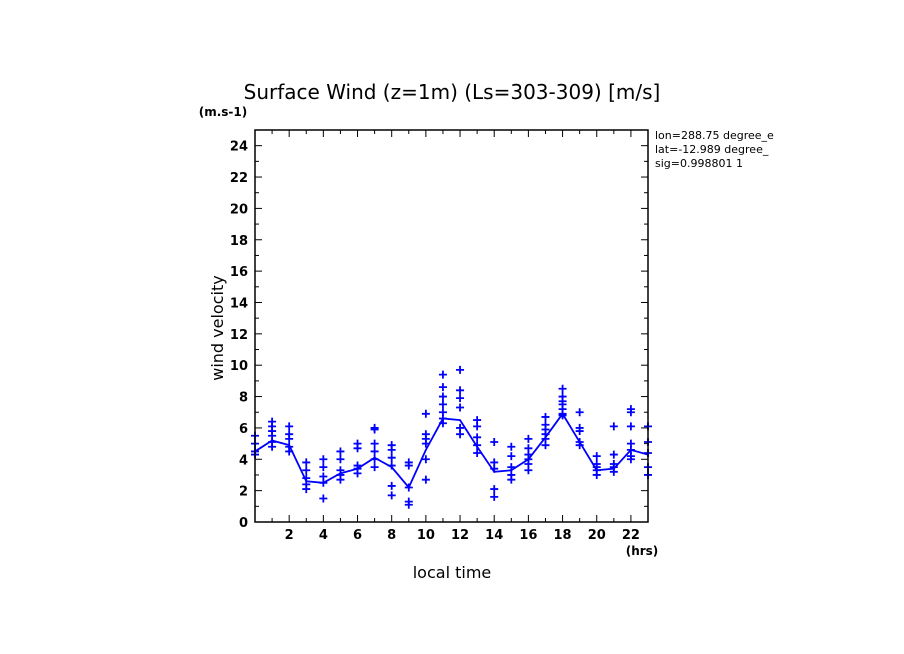  I want to click on x-axis-label: local time, so click(452, 572).